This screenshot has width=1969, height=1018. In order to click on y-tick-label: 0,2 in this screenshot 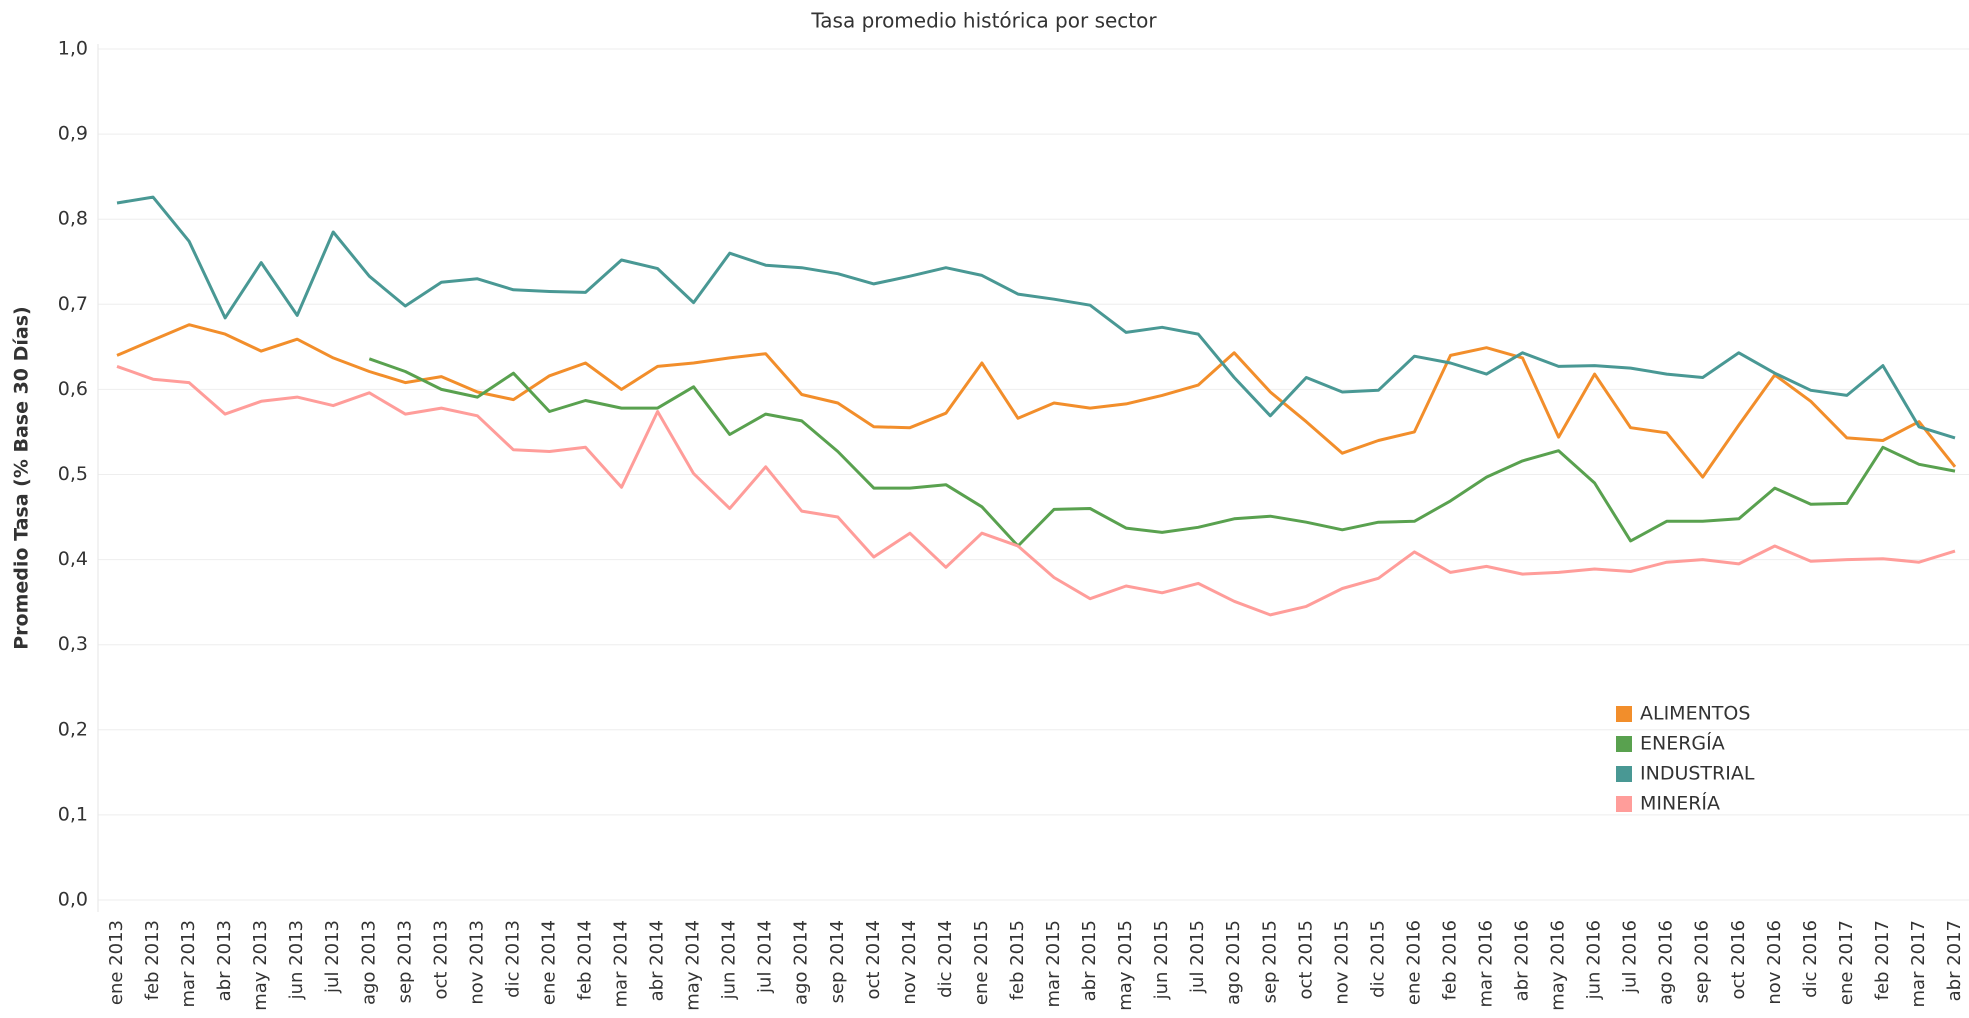, I will do `click(73, 729)`.